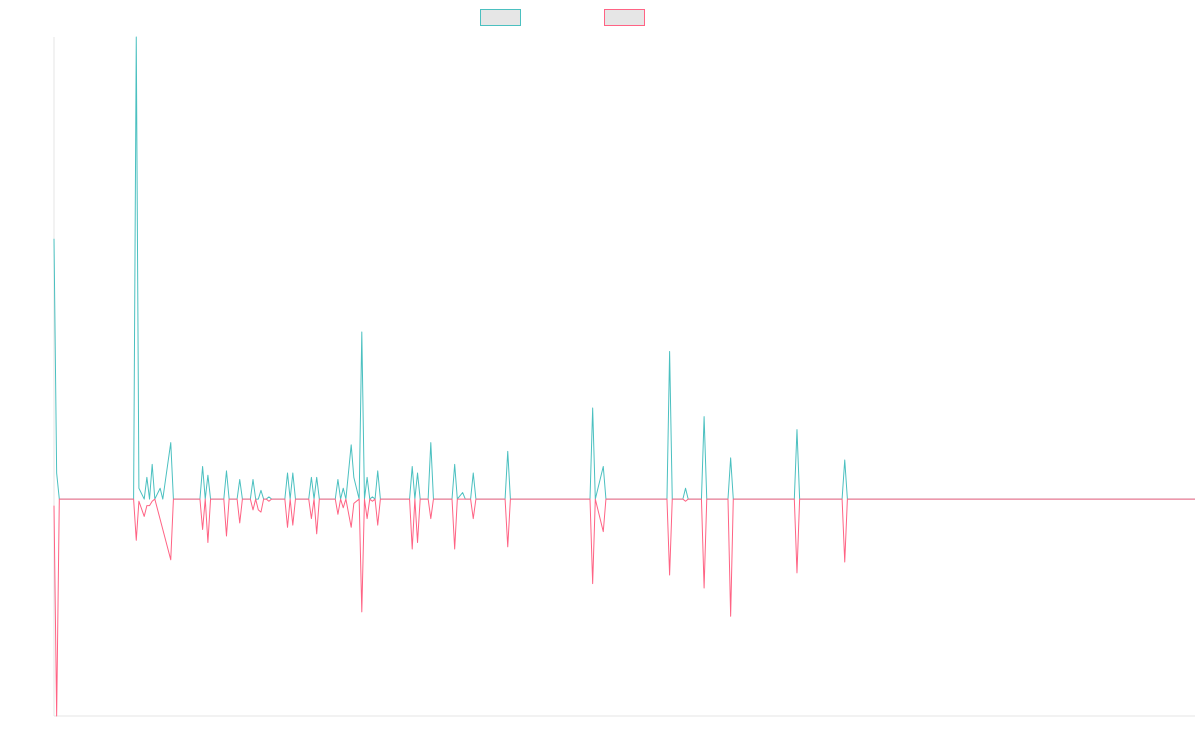 Image resolution: width=1200 pixels, height=750 pixels. Describe the element at coordinates (562, 17) in the screenshot. I see `legend` at that location.